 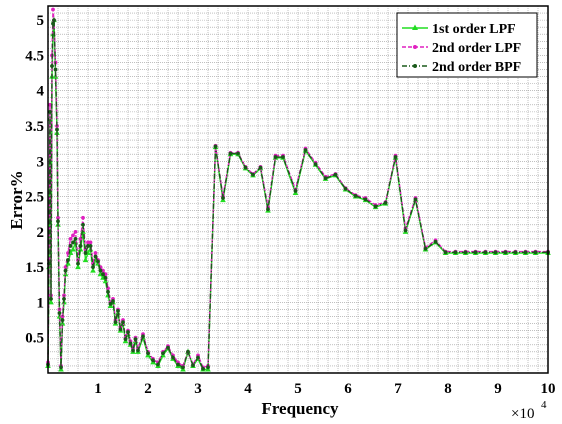 What do you see at coordinates (34, 127) in the screenshot?
I see `y-tick-label: 3.5` at bounding box center [34, 127].